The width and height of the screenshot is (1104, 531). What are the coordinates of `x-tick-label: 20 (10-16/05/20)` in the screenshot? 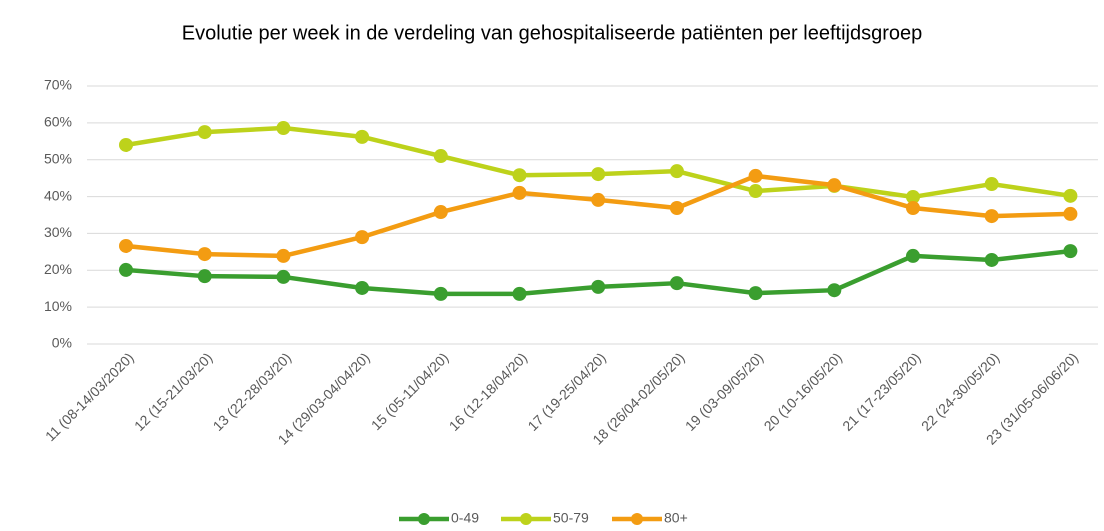 It's located at (803, 391).